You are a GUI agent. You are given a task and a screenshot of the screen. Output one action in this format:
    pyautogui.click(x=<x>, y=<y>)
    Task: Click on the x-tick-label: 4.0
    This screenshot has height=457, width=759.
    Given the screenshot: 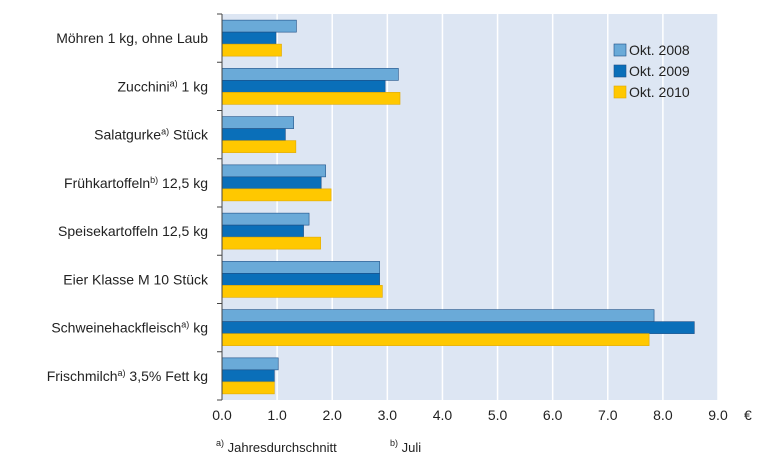 What is the action you would take?
    pyautogui.click(x=443, y=415)
    